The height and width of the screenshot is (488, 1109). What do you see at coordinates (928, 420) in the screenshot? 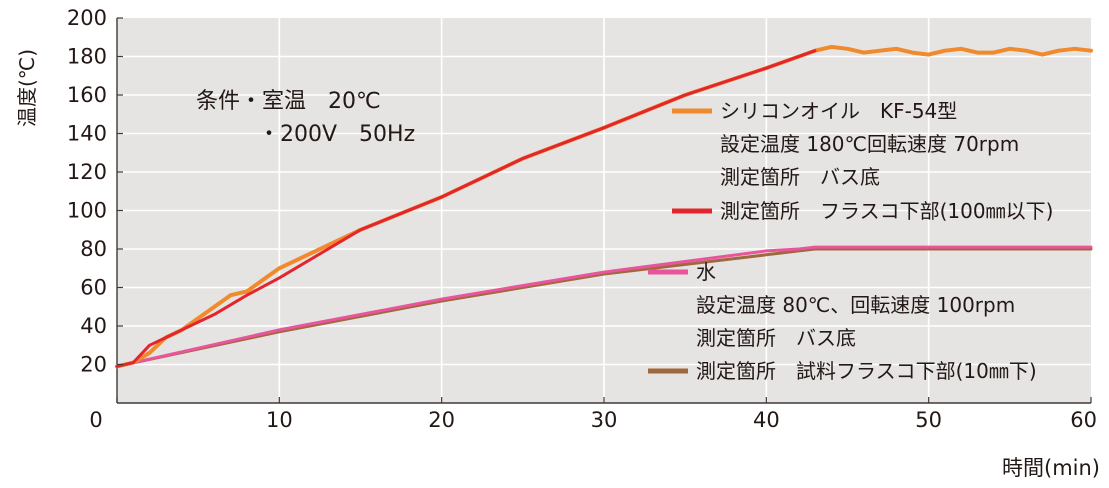
I see `x-tick-label-5: 50` at bounding box center [928, 420].